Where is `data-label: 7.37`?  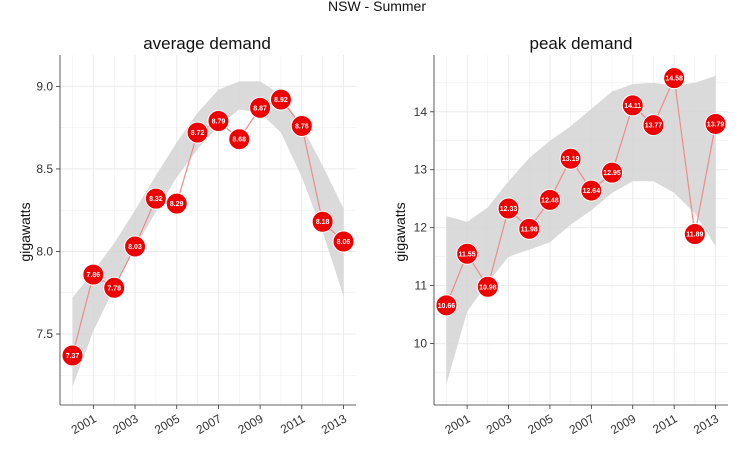 data-label: 7.37 is located at coordinates (73, 356).